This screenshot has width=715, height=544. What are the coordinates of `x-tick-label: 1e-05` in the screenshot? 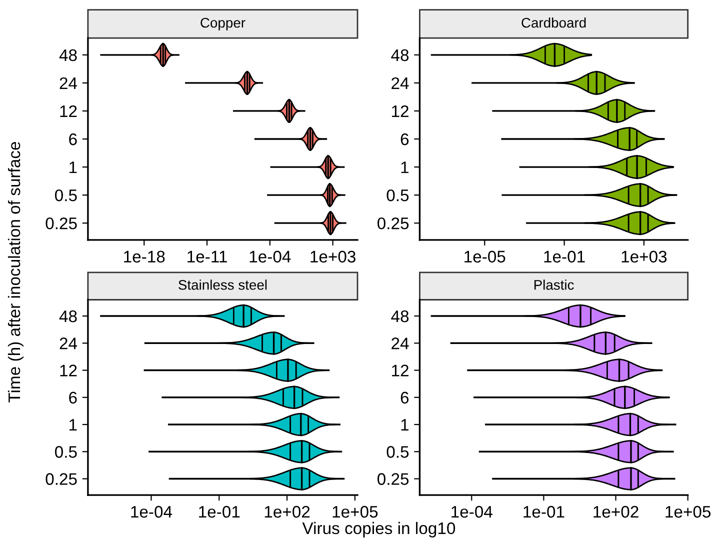 It's located at (485, 256).